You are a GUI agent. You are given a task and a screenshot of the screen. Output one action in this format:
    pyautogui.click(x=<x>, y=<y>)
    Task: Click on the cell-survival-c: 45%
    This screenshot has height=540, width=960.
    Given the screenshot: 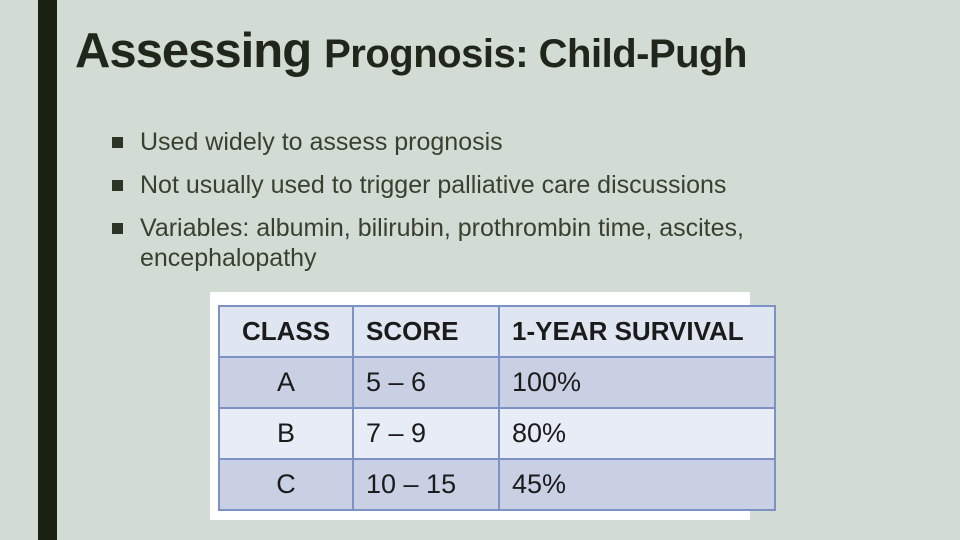 What is the action you would take?
    pyautogui.click(x=637, y=484)
    